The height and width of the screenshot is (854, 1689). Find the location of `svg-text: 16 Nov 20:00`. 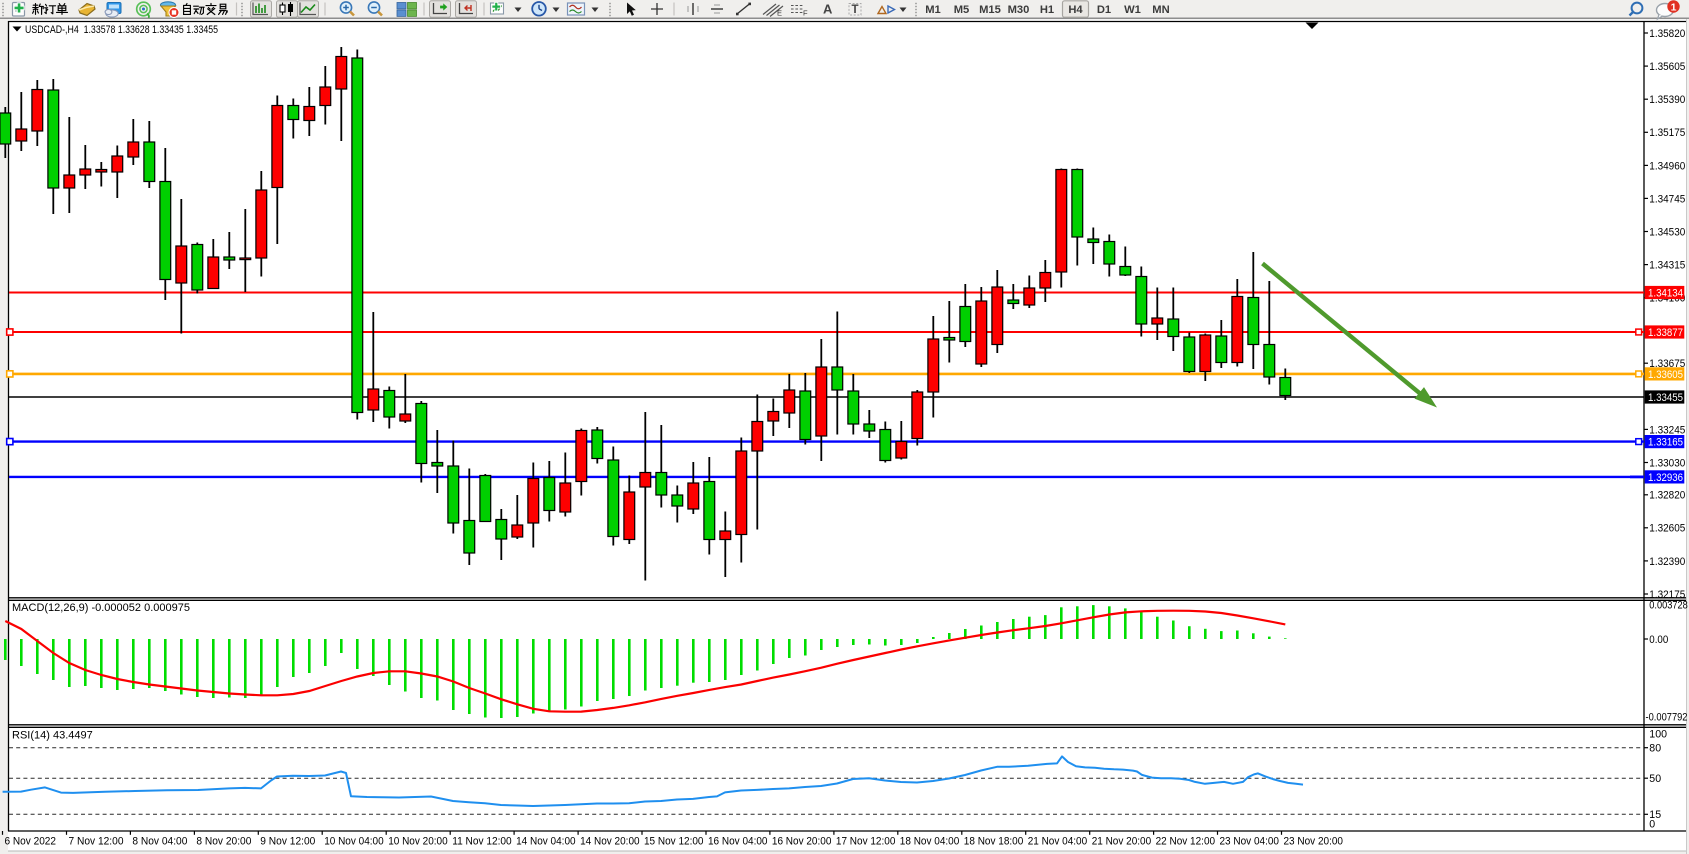

svg-text: 16 Nov 20:00 is located at coordinates (802, 842).